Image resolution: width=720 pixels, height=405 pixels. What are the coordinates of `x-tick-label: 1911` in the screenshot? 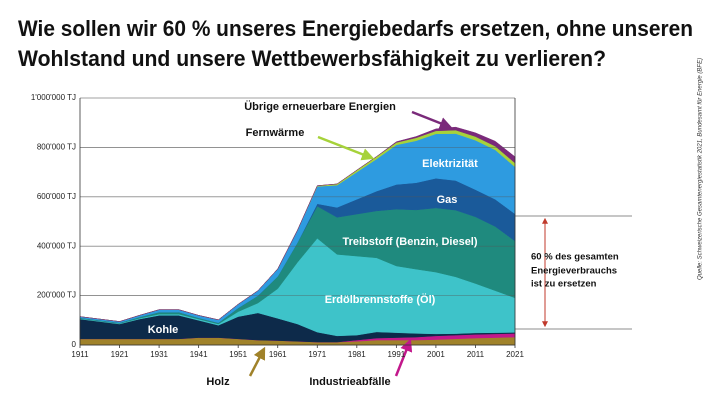 It's located at (80, 354).